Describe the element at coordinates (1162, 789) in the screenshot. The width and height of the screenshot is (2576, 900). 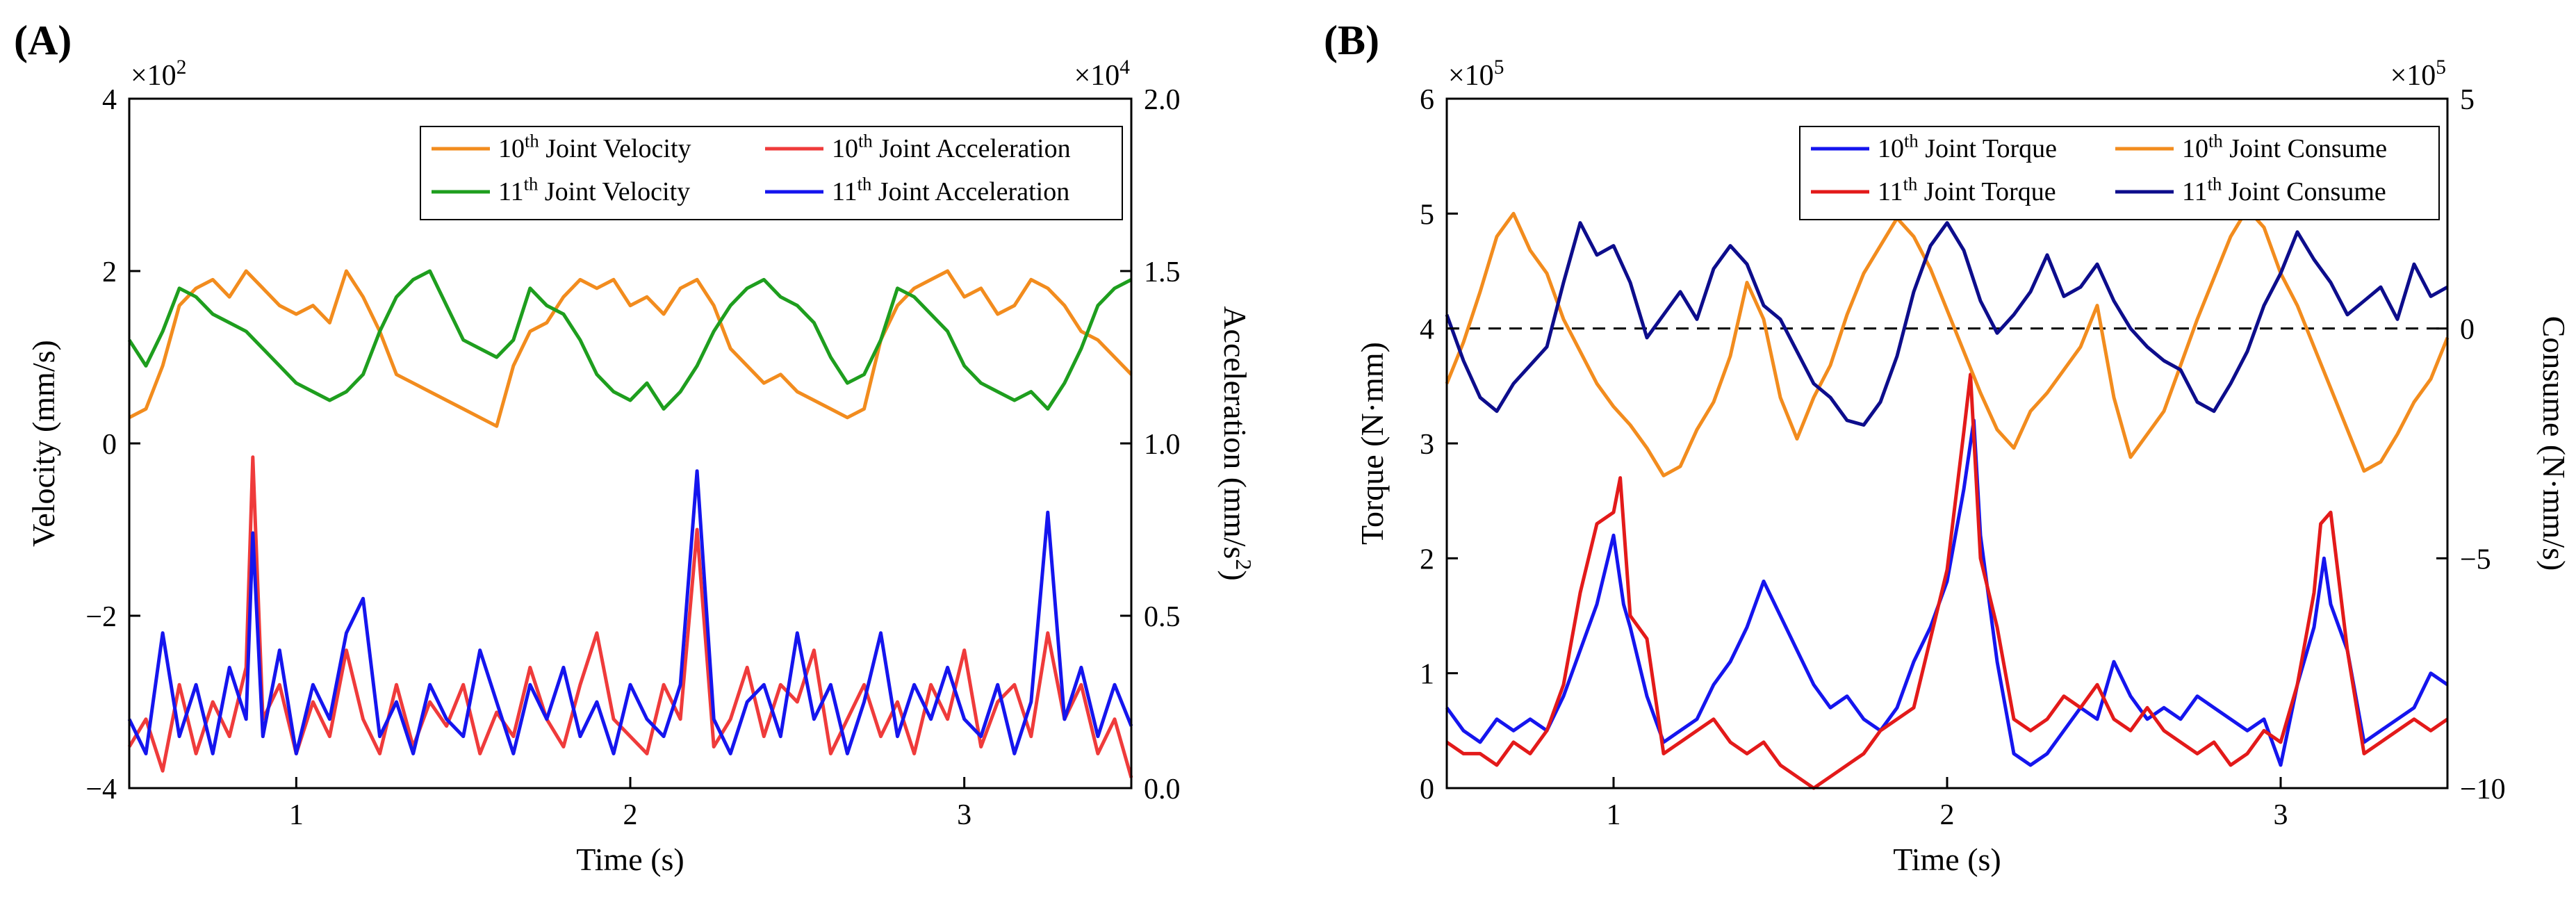
I see `y-right-tick-label: 0.0` at that location.